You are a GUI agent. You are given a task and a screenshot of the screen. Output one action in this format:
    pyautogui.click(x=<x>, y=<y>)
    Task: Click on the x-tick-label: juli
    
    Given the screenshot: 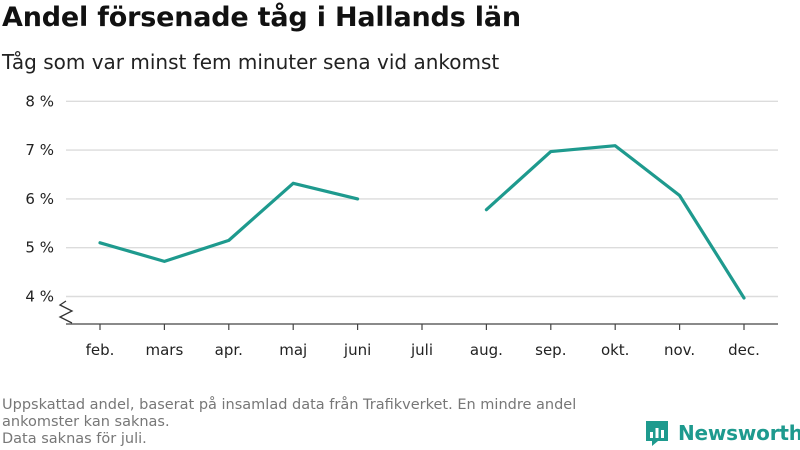 What is the action you would take?
    pyautogui.click(x=421, y=350)
    